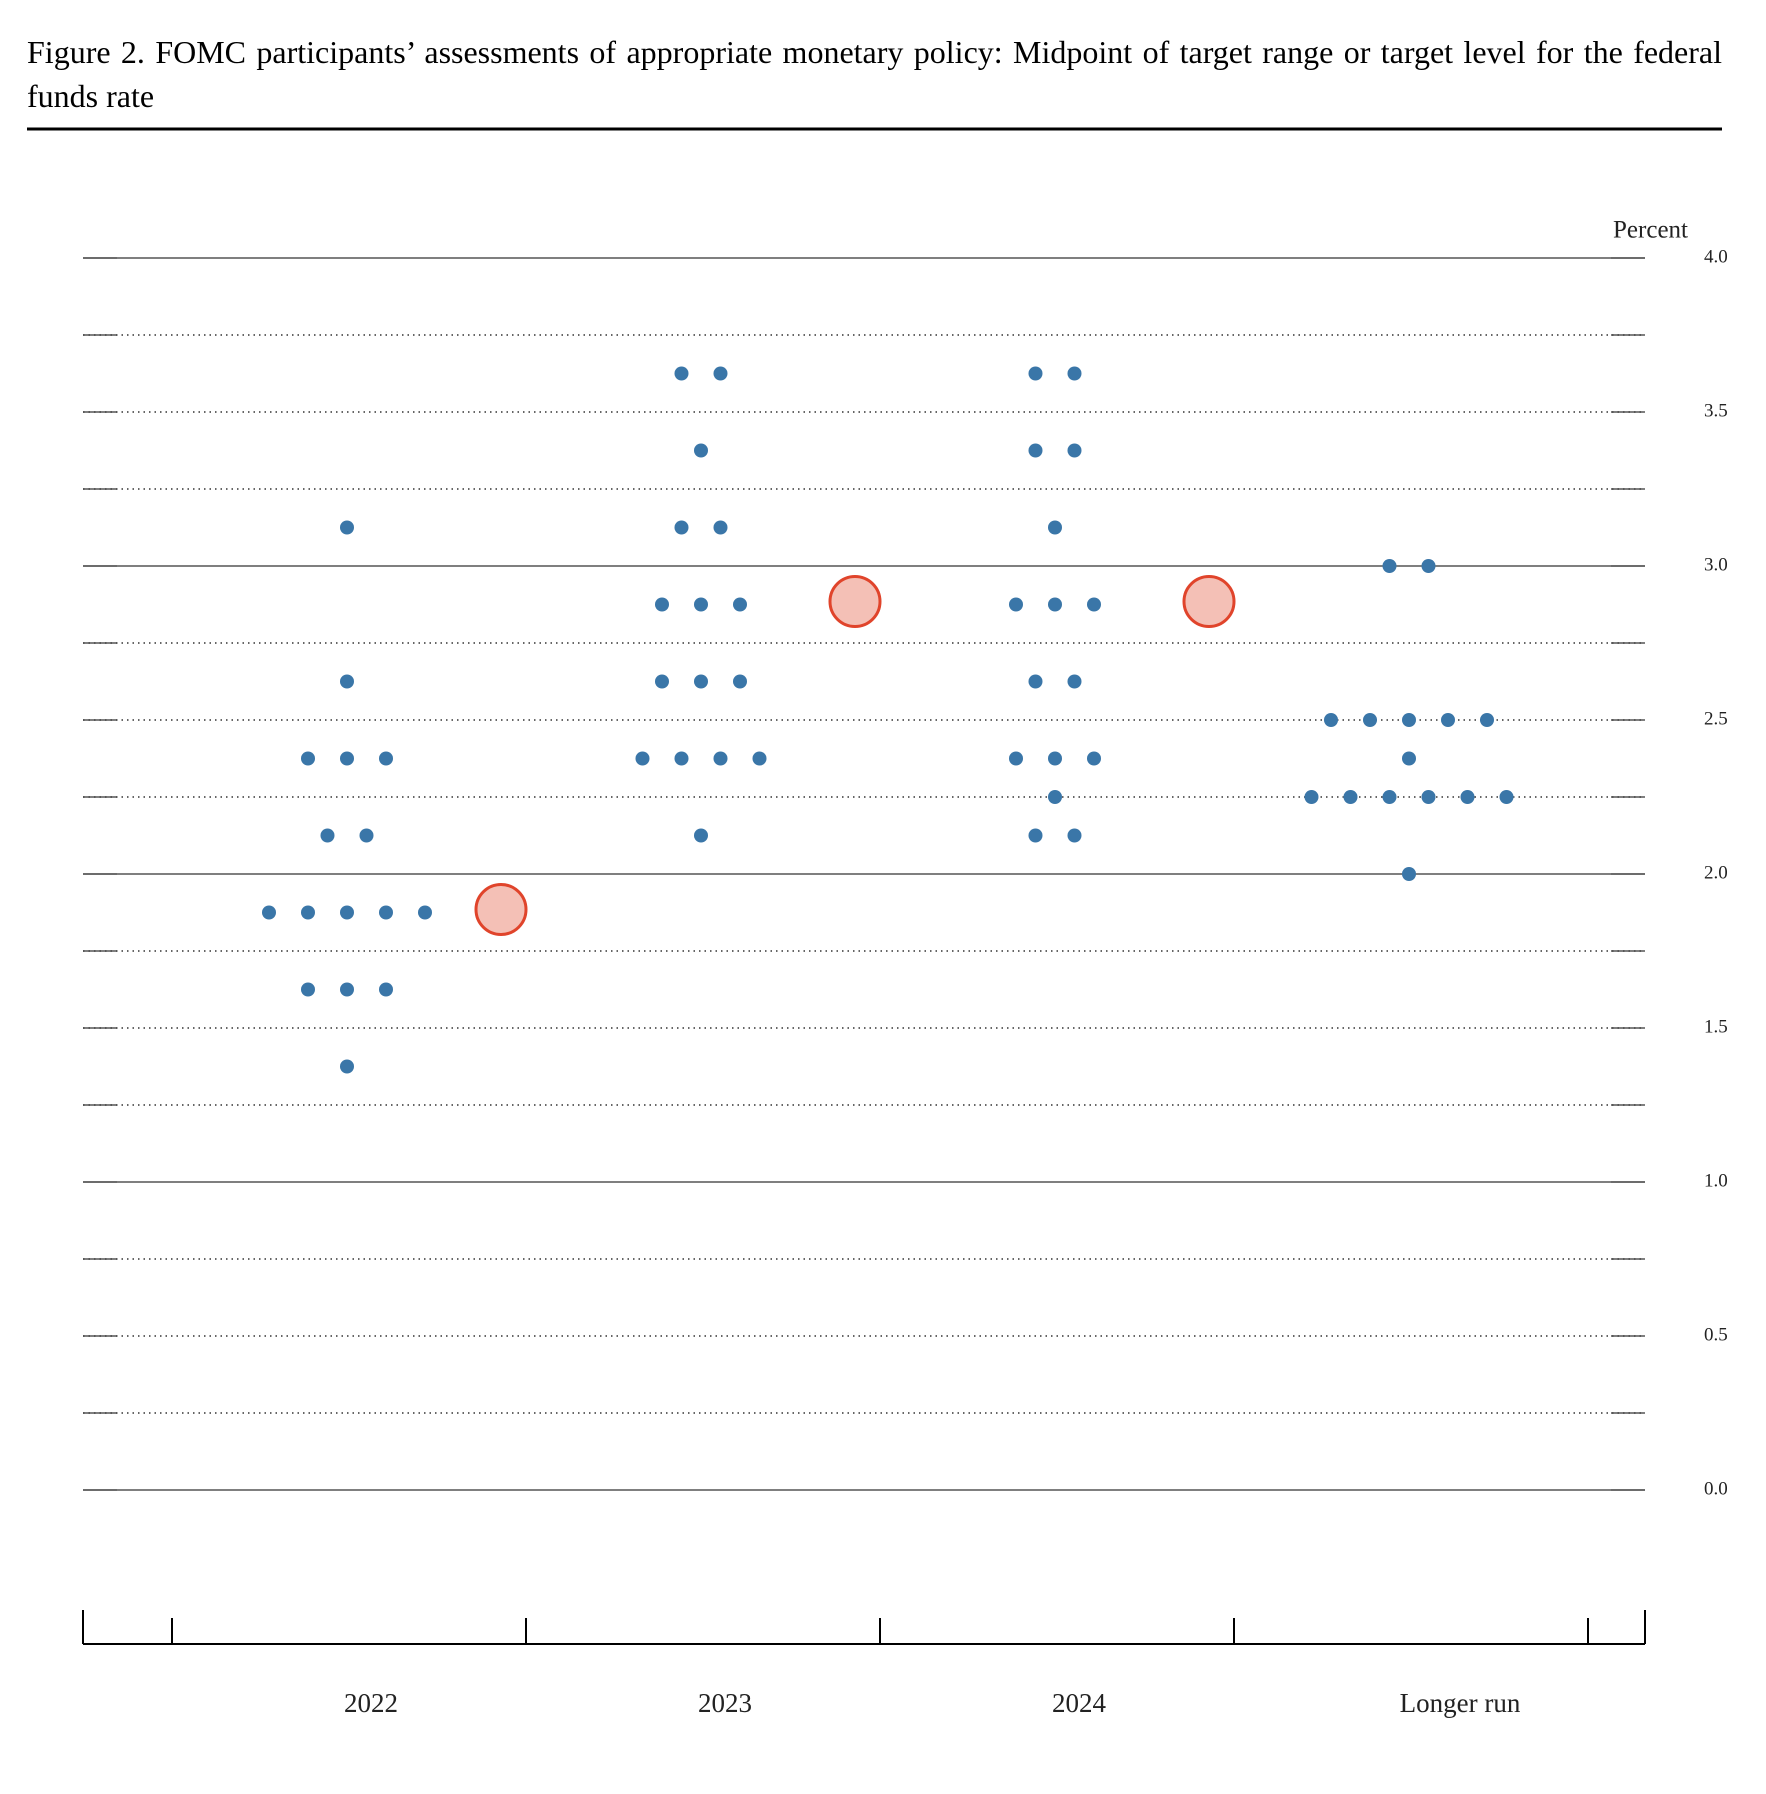 This screenshot has height=1794, width=1766. I want to click on y-axis-label: Percent, so click(1650, 230).